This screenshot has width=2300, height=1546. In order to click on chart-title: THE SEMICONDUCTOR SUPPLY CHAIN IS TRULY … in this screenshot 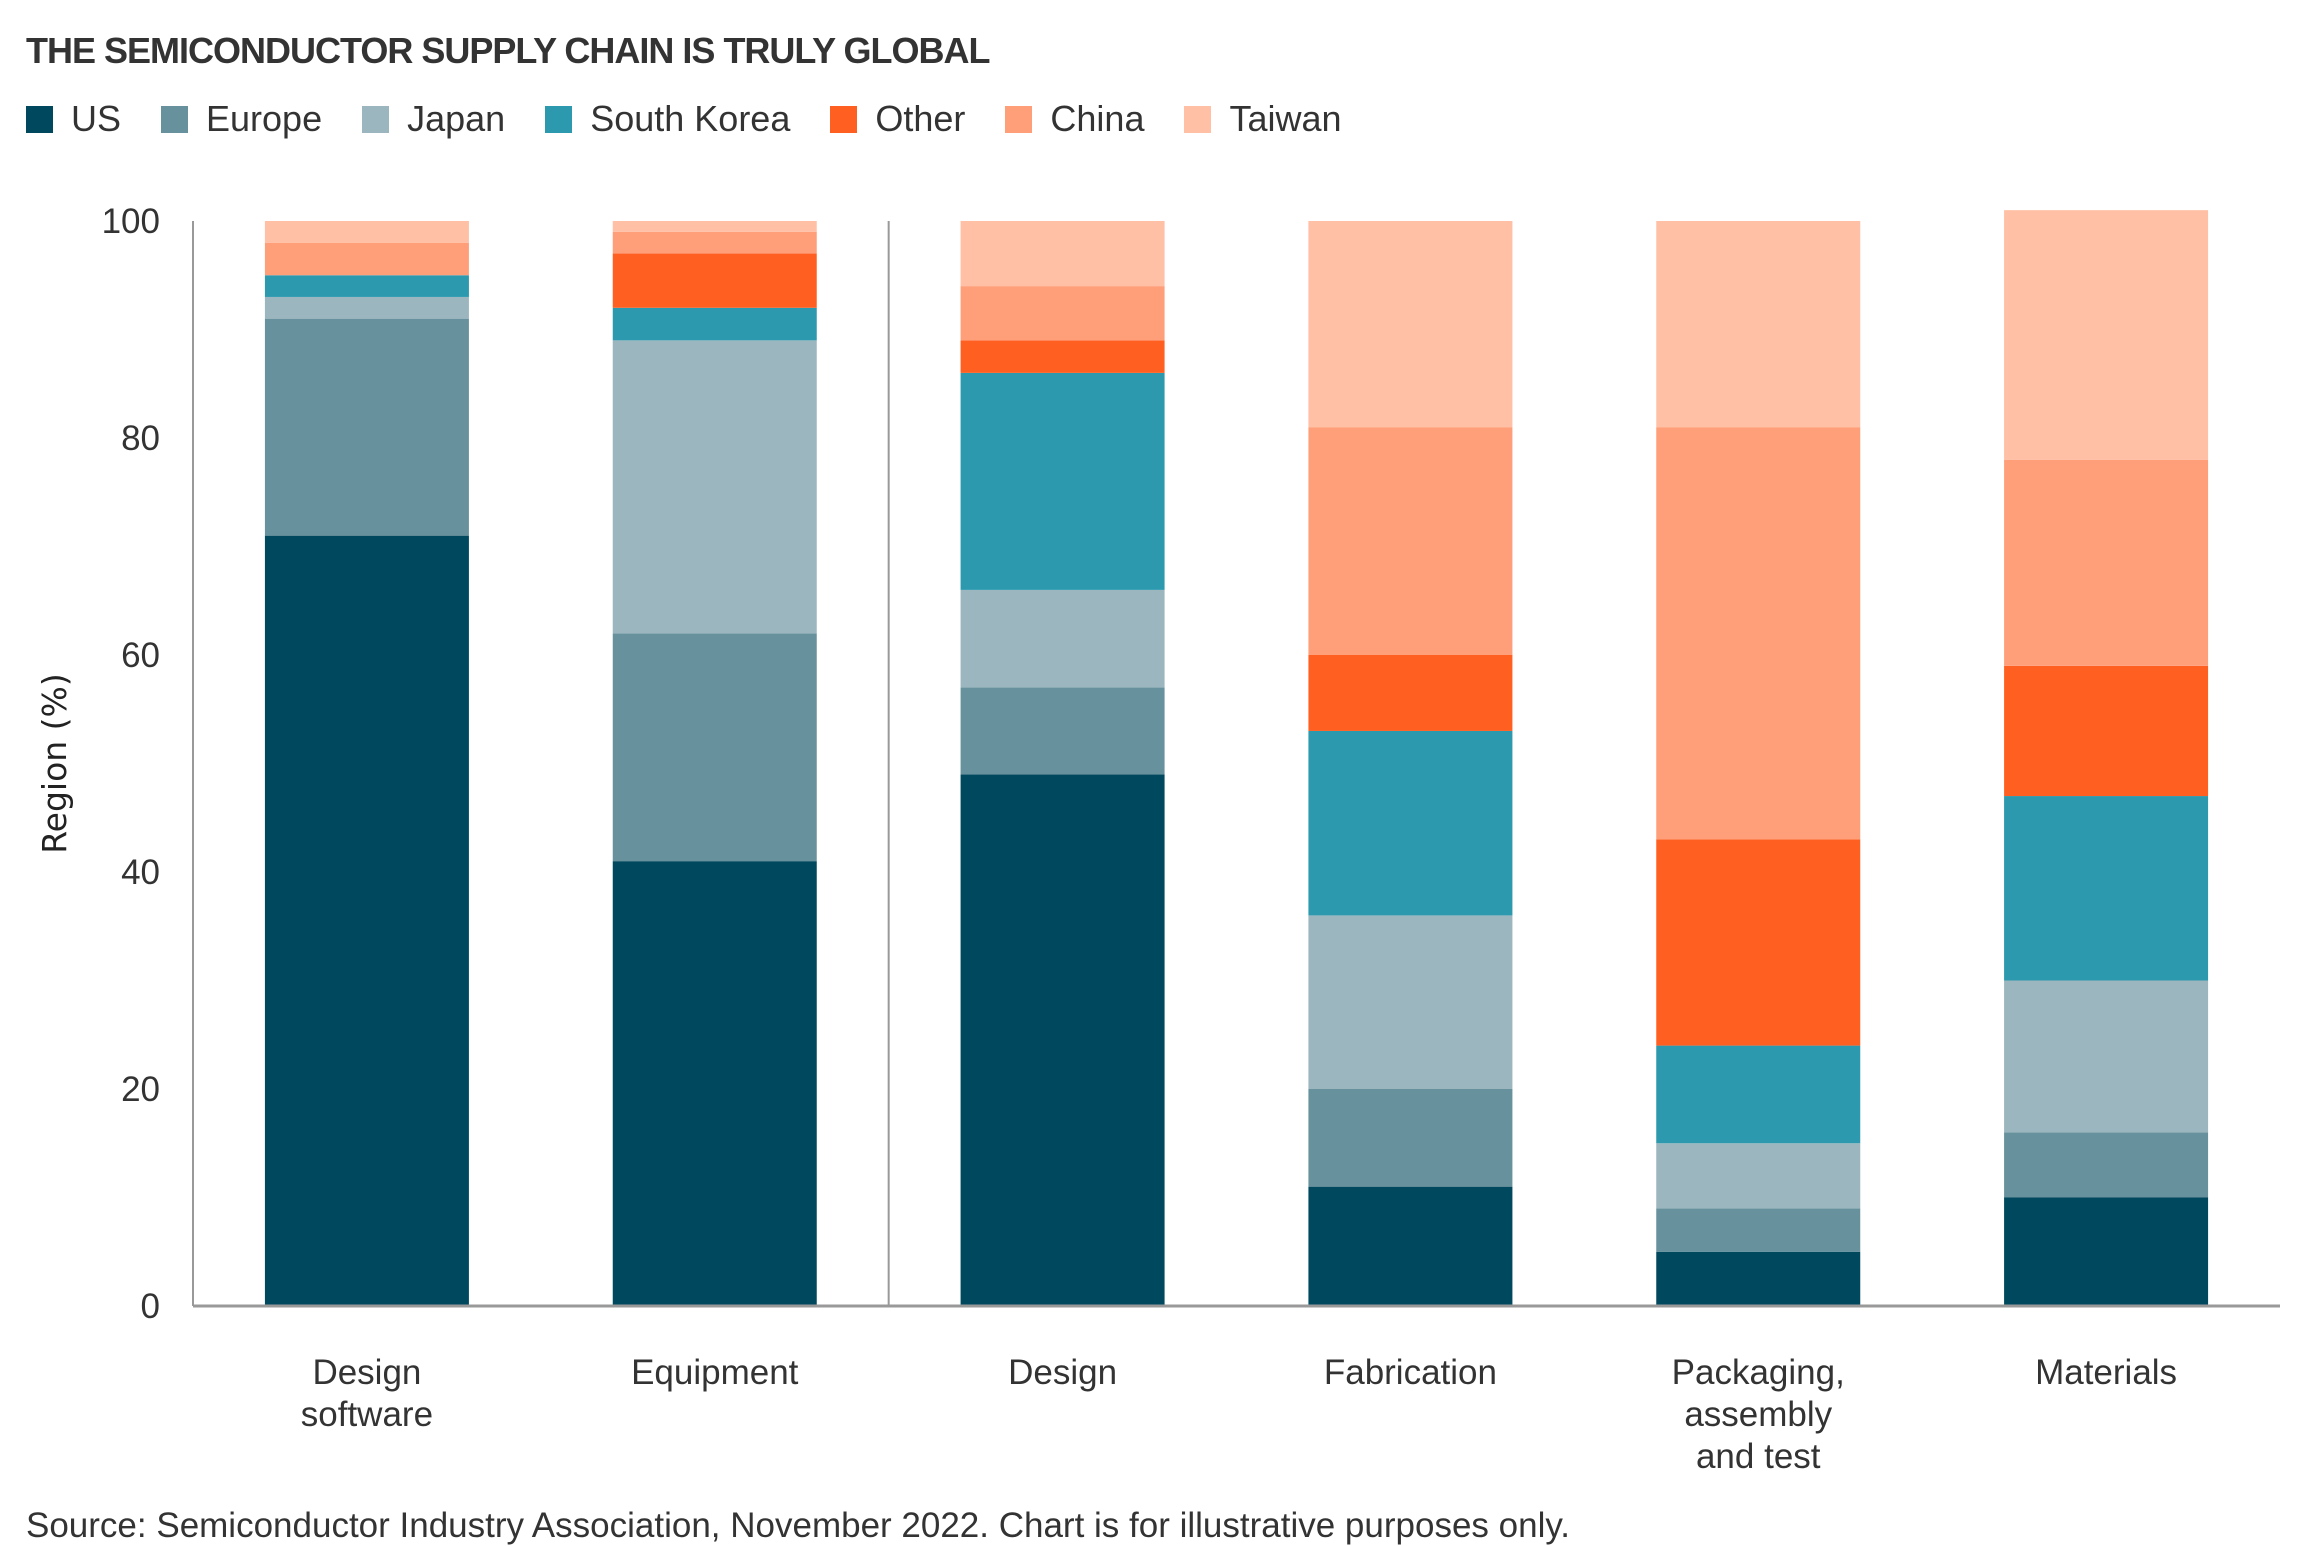, I will do `click(508, 50)`.